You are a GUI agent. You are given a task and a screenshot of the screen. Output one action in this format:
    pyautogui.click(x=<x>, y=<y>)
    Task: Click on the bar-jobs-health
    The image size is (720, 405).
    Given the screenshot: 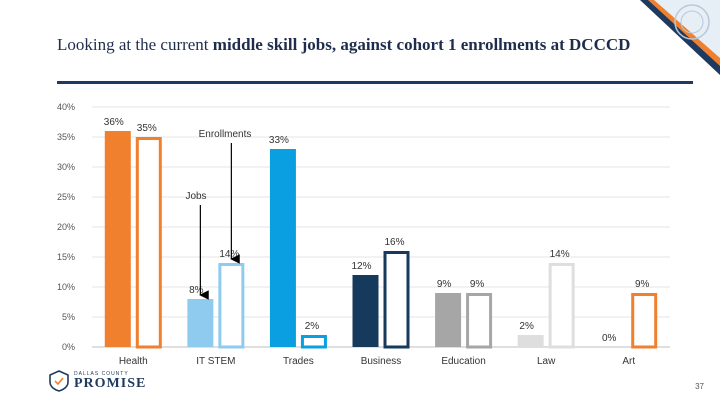 What is the action you would take?
    pyautogui.click(x=117, y=239)
    